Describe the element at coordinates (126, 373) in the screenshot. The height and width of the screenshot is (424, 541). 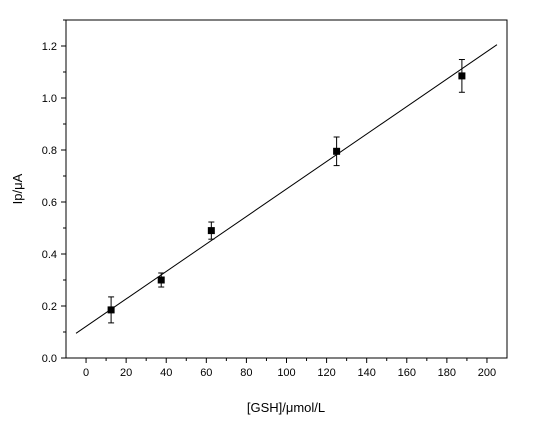
I see `x-tick-label: 20` at that location.